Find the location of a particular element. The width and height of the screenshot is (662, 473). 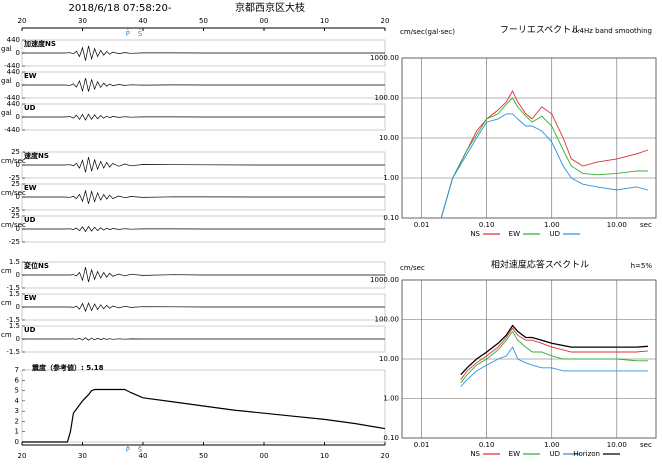

fourier-subtitle: 0.4Hz band smoothing is located at coordinates (612, 31).